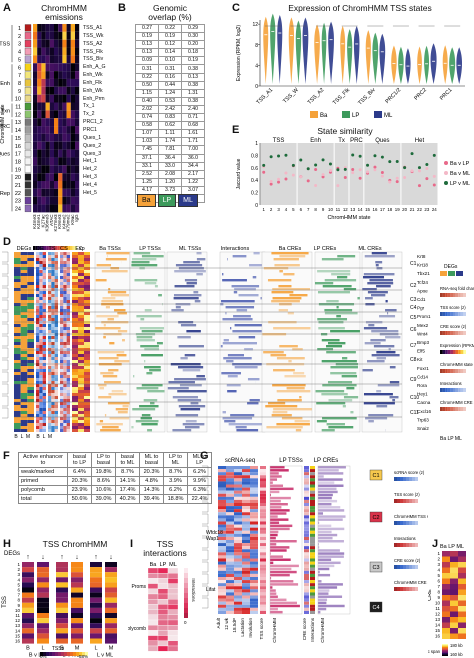 This screenshot has width=474, height=658. What do you see at coordinates (264, 96) in the screenshot?
I see `category-label: TSS_A1` at bounding box center [264, 96].